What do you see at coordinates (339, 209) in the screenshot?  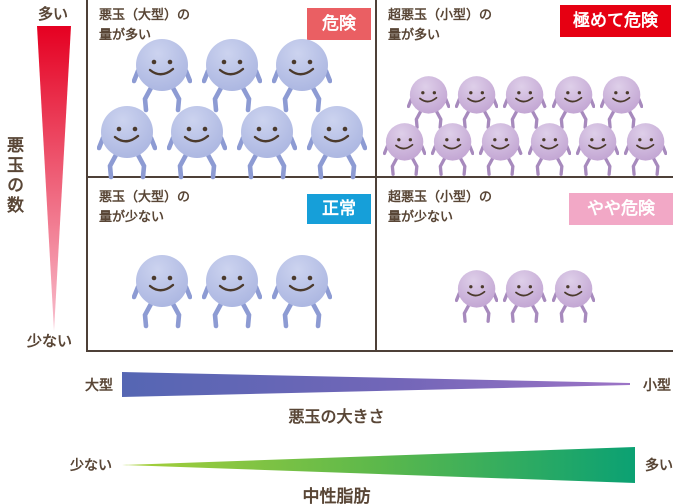 I see `risk-badge-normal: 正常` at bounding box center [339, 209].